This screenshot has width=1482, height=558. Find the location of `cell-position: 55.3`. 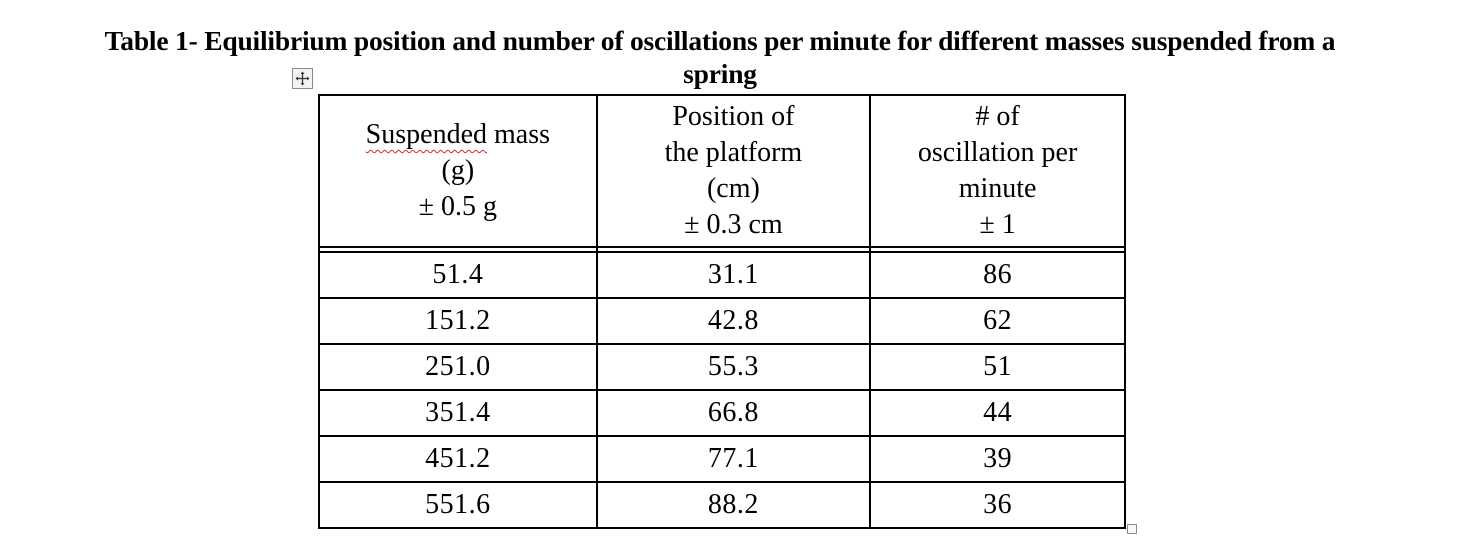

cell-position: 55.3 is located at coordinates (733, 367).